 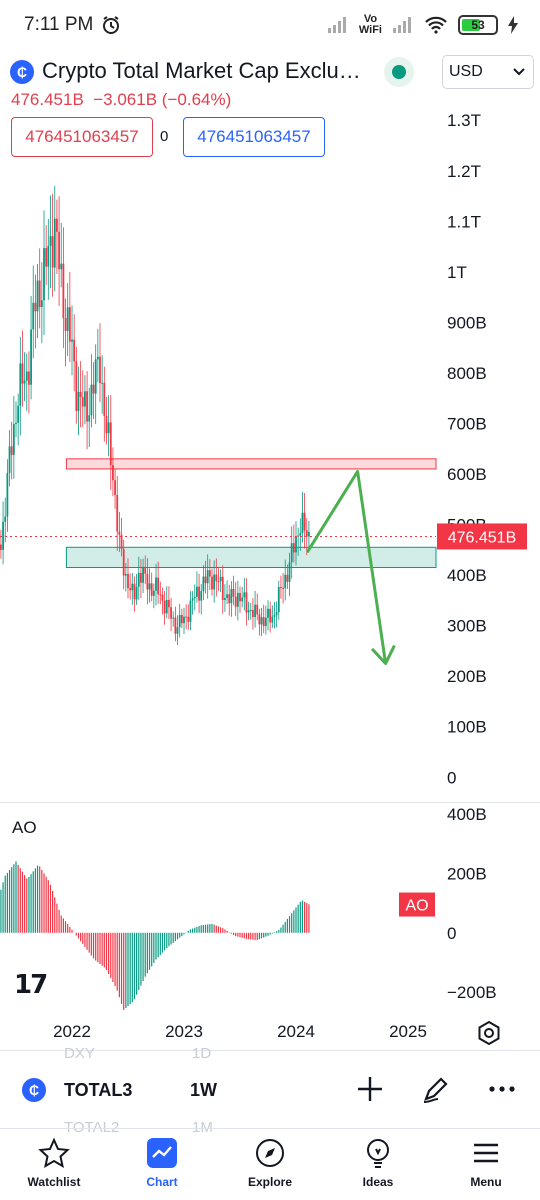 I want to click on hamburger-icon, so click(x=486, y=1153).